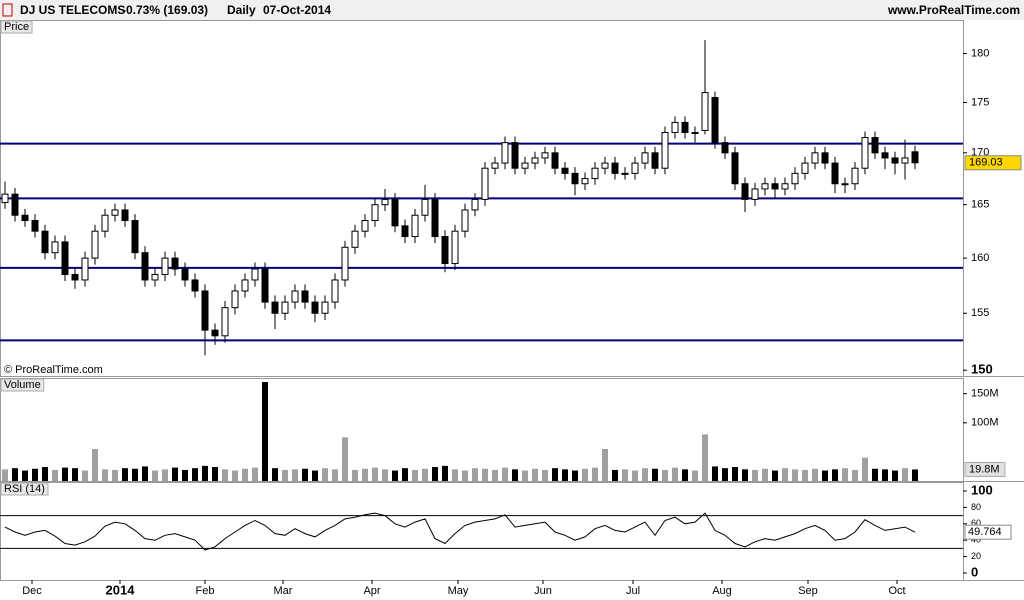 This screenshot has width=1024, height=600. What do you see at coordinates (16, 27) in the screenshot?
I see `panel-label: Price` at bounding box center [16, 27].